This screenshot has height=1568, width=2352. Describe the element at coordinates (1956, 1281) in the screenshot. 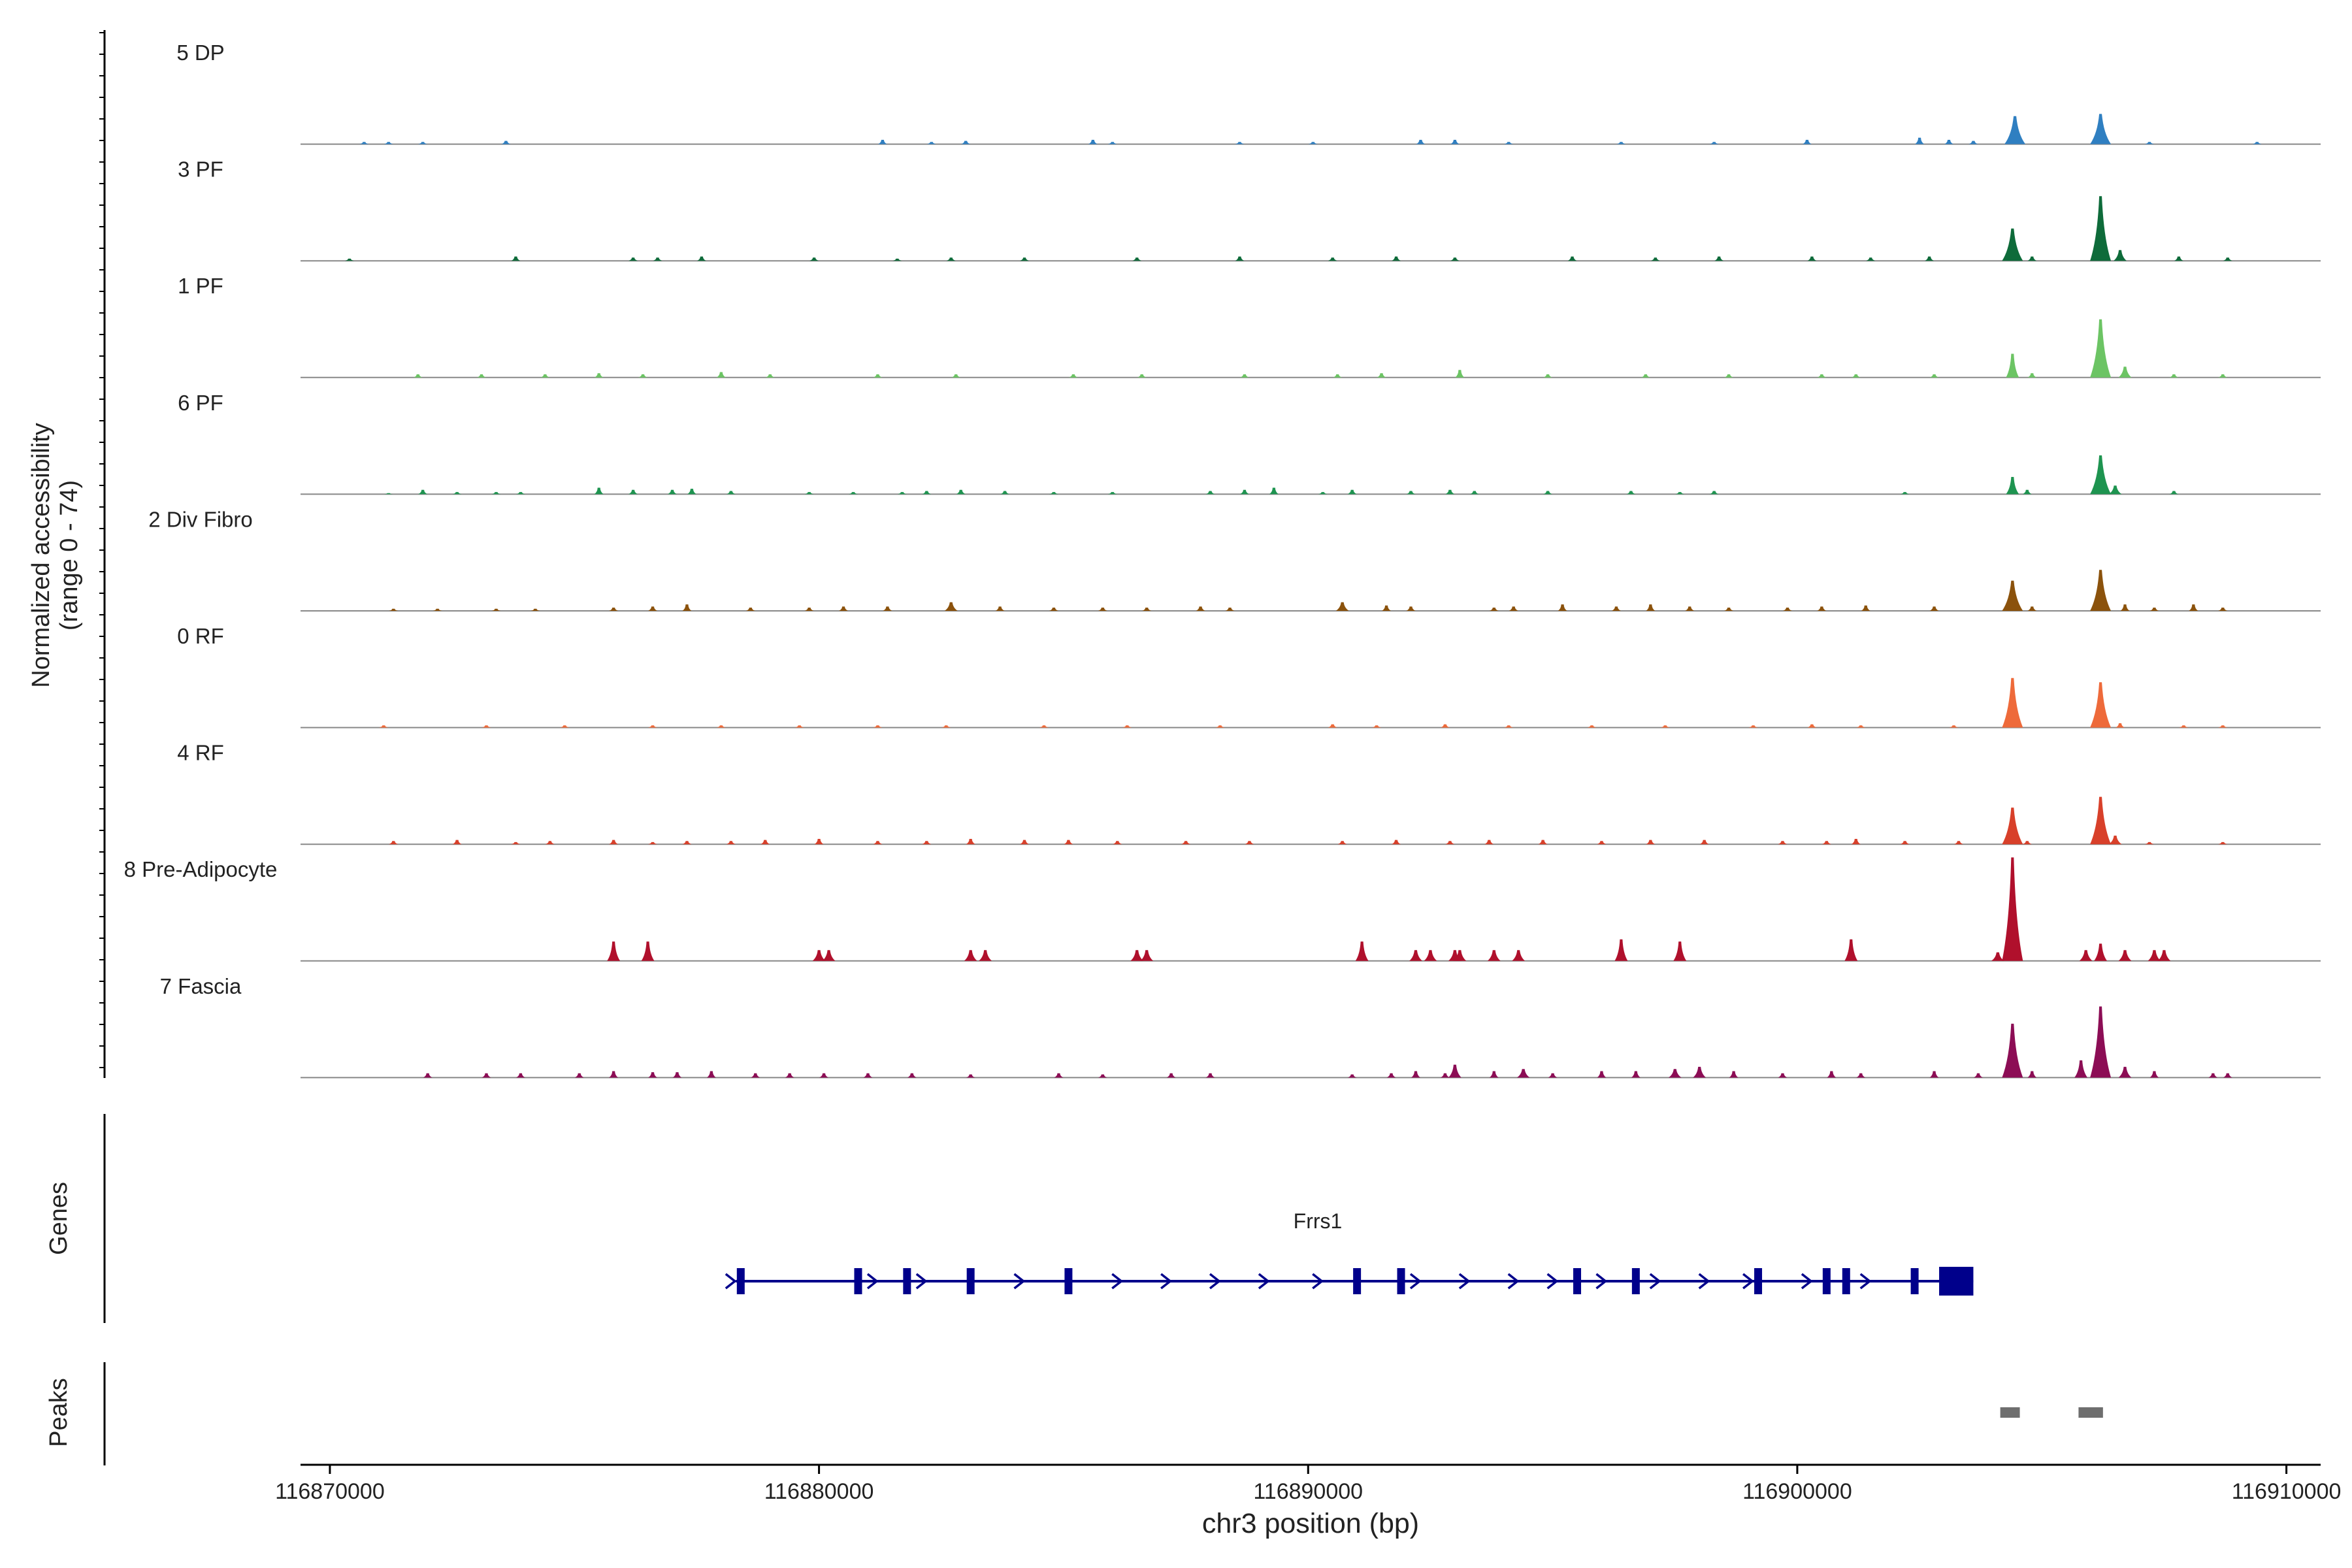

I see `gene-last-exon` at that location.